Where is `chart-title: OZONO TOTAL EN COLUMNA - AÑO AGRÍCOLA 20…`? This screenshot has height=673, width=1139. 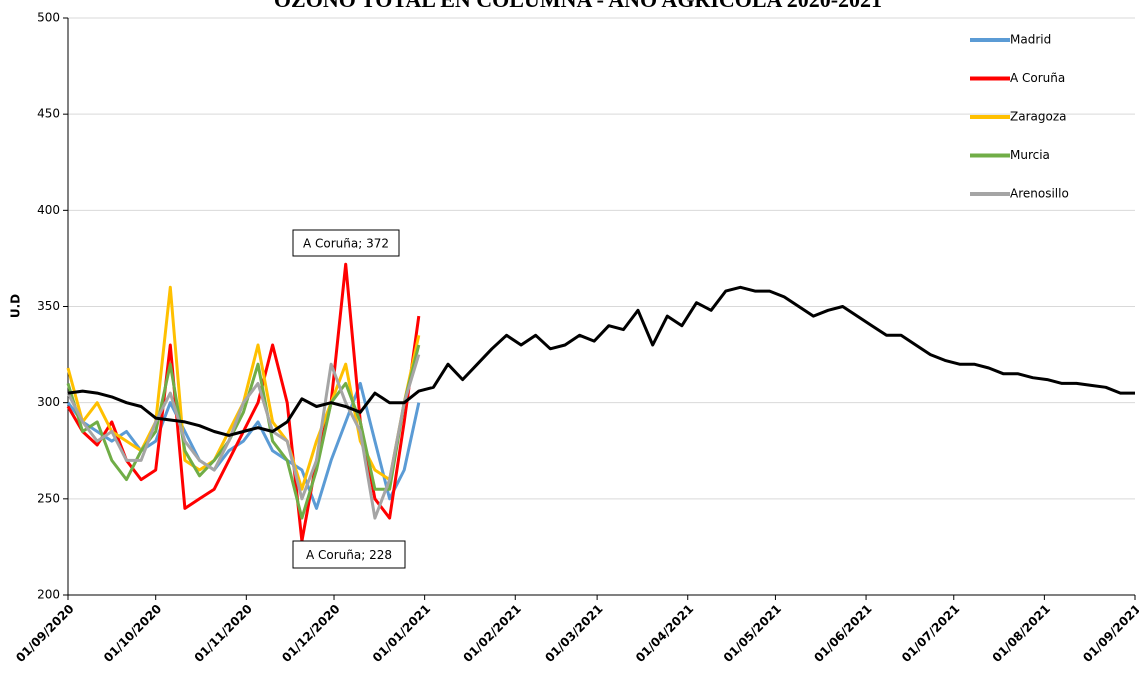 chart-title: OZONO TOTAL EN COLUMNA - AÑO AGRÍCOLA 20… is located at coordinates (578, 6).